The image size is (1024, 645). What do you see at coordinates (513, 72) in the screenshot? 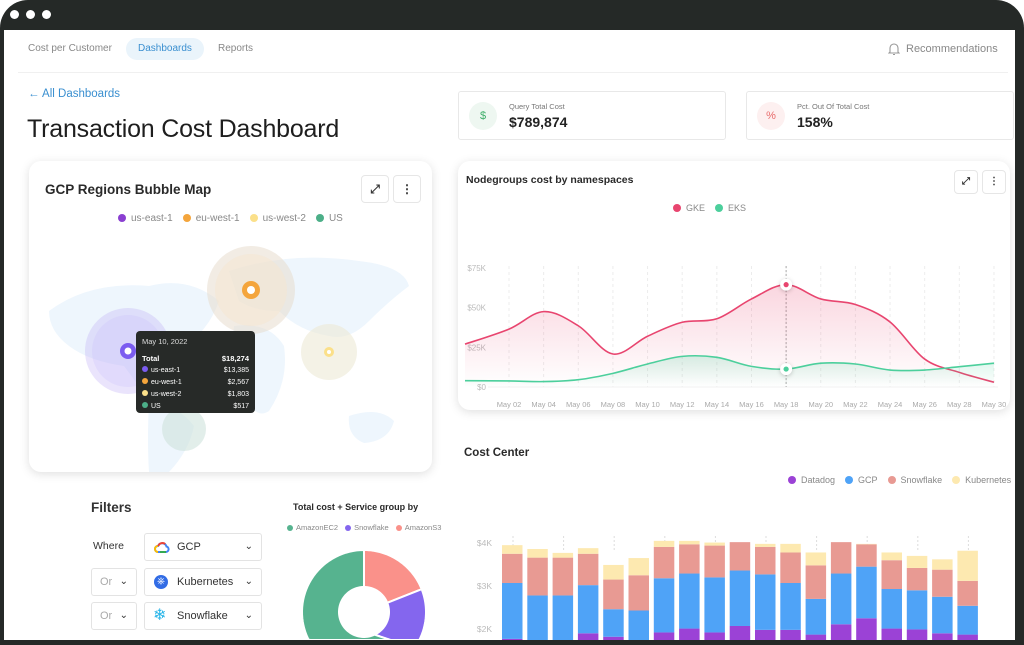
I see `nav-divider` at bounding box center [513, 72].